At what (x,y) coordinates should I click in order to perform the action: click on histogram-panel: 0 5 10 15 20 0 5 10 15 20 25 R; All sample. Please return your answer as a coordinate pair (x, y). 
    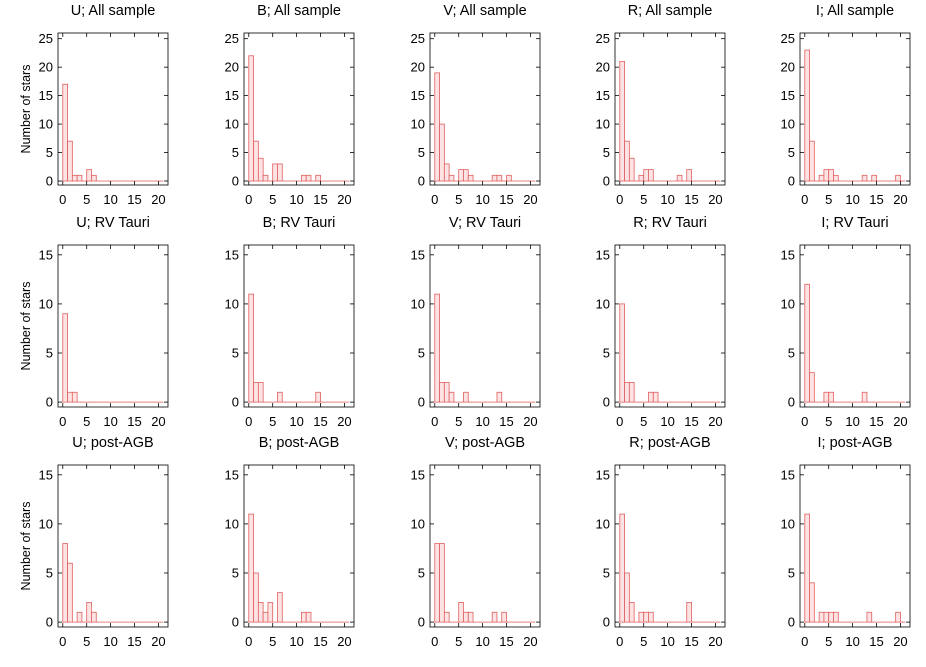
    Looking at the image, I should click on (661, 105).